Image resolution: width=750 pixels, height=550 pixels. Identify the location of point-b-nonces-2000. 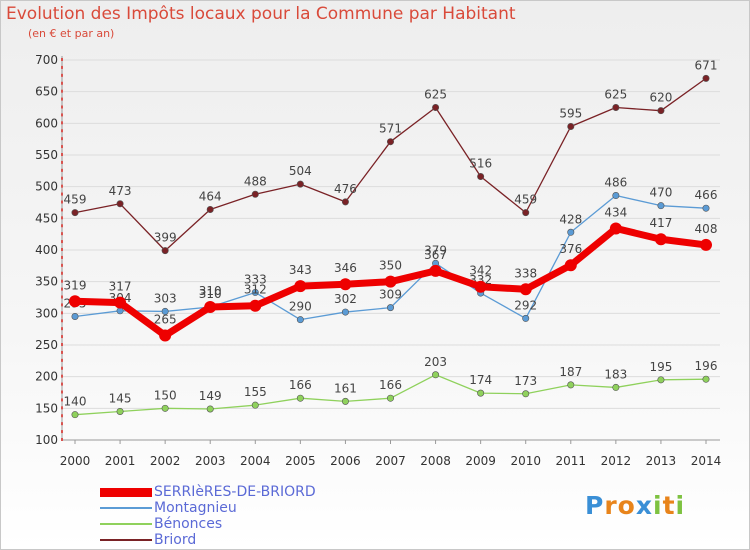
(75, 415).